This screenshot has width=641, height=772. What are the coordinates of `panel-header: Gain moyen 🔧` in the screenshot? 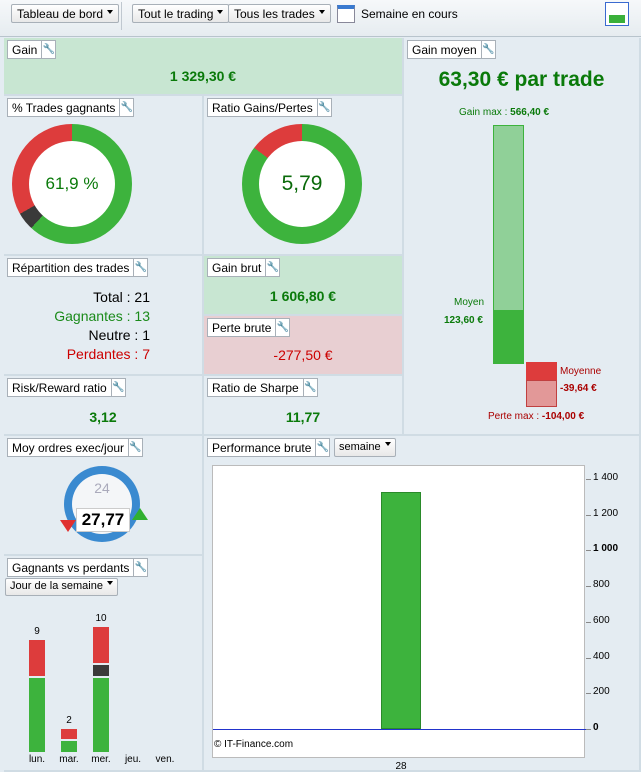 It's located at (451, 49).